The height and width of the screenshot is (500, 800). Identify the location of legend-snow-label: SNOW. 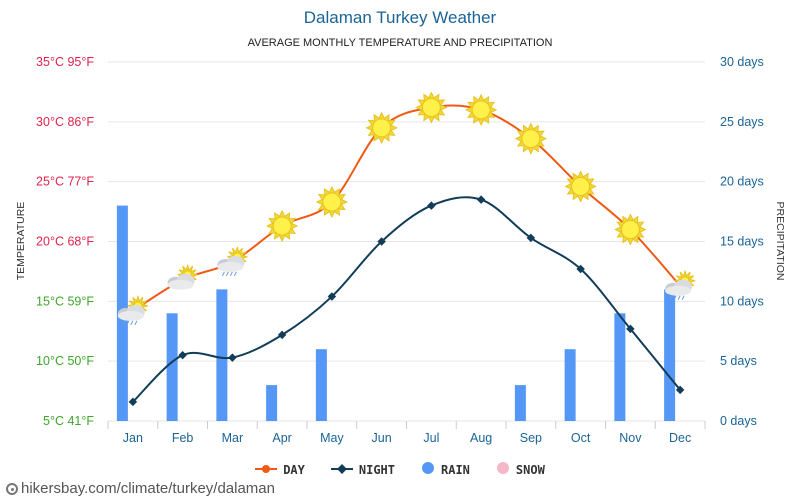
(530, 469).